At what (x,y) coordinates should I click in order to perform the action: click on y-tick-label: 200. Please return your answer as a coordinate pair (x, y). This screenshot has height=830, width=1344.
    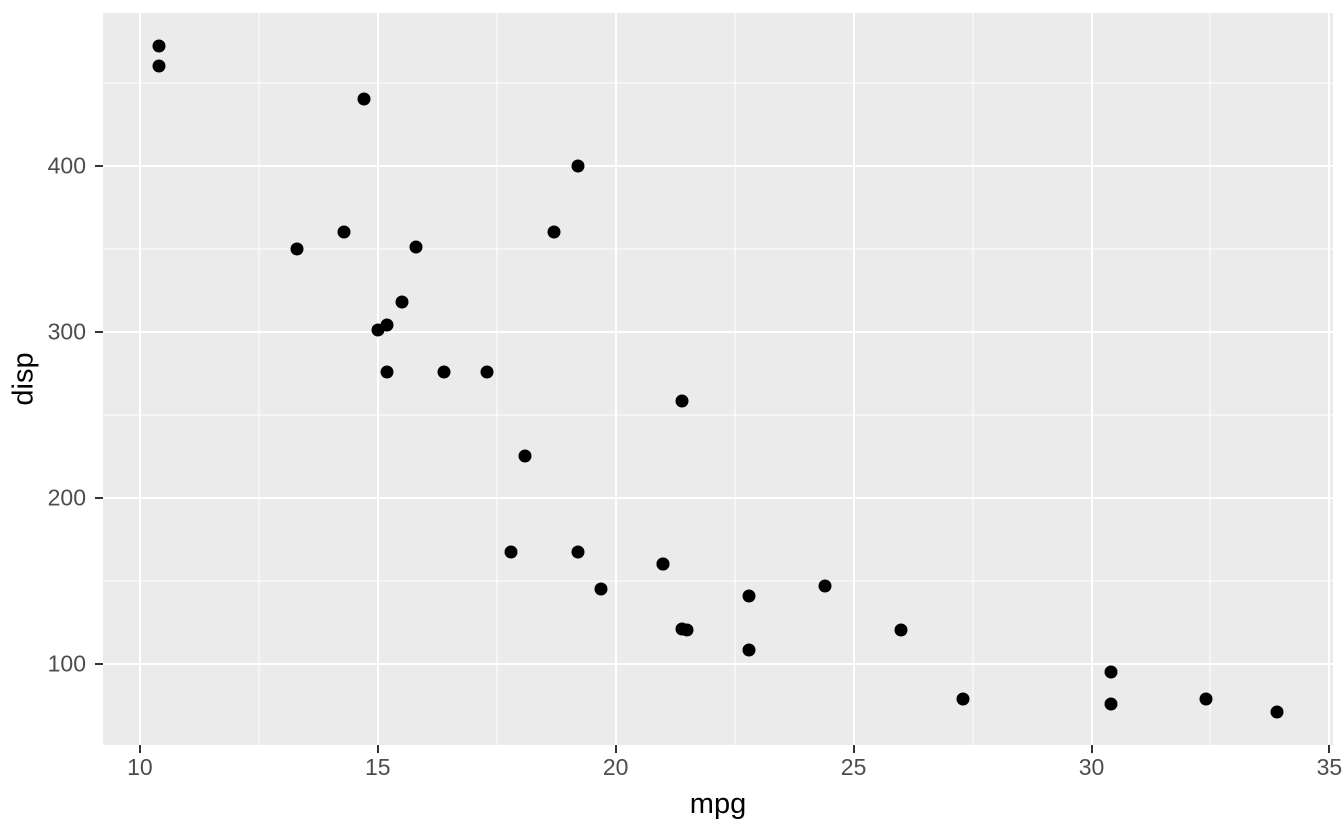
    Looking at the image, I should click on (66, 497).